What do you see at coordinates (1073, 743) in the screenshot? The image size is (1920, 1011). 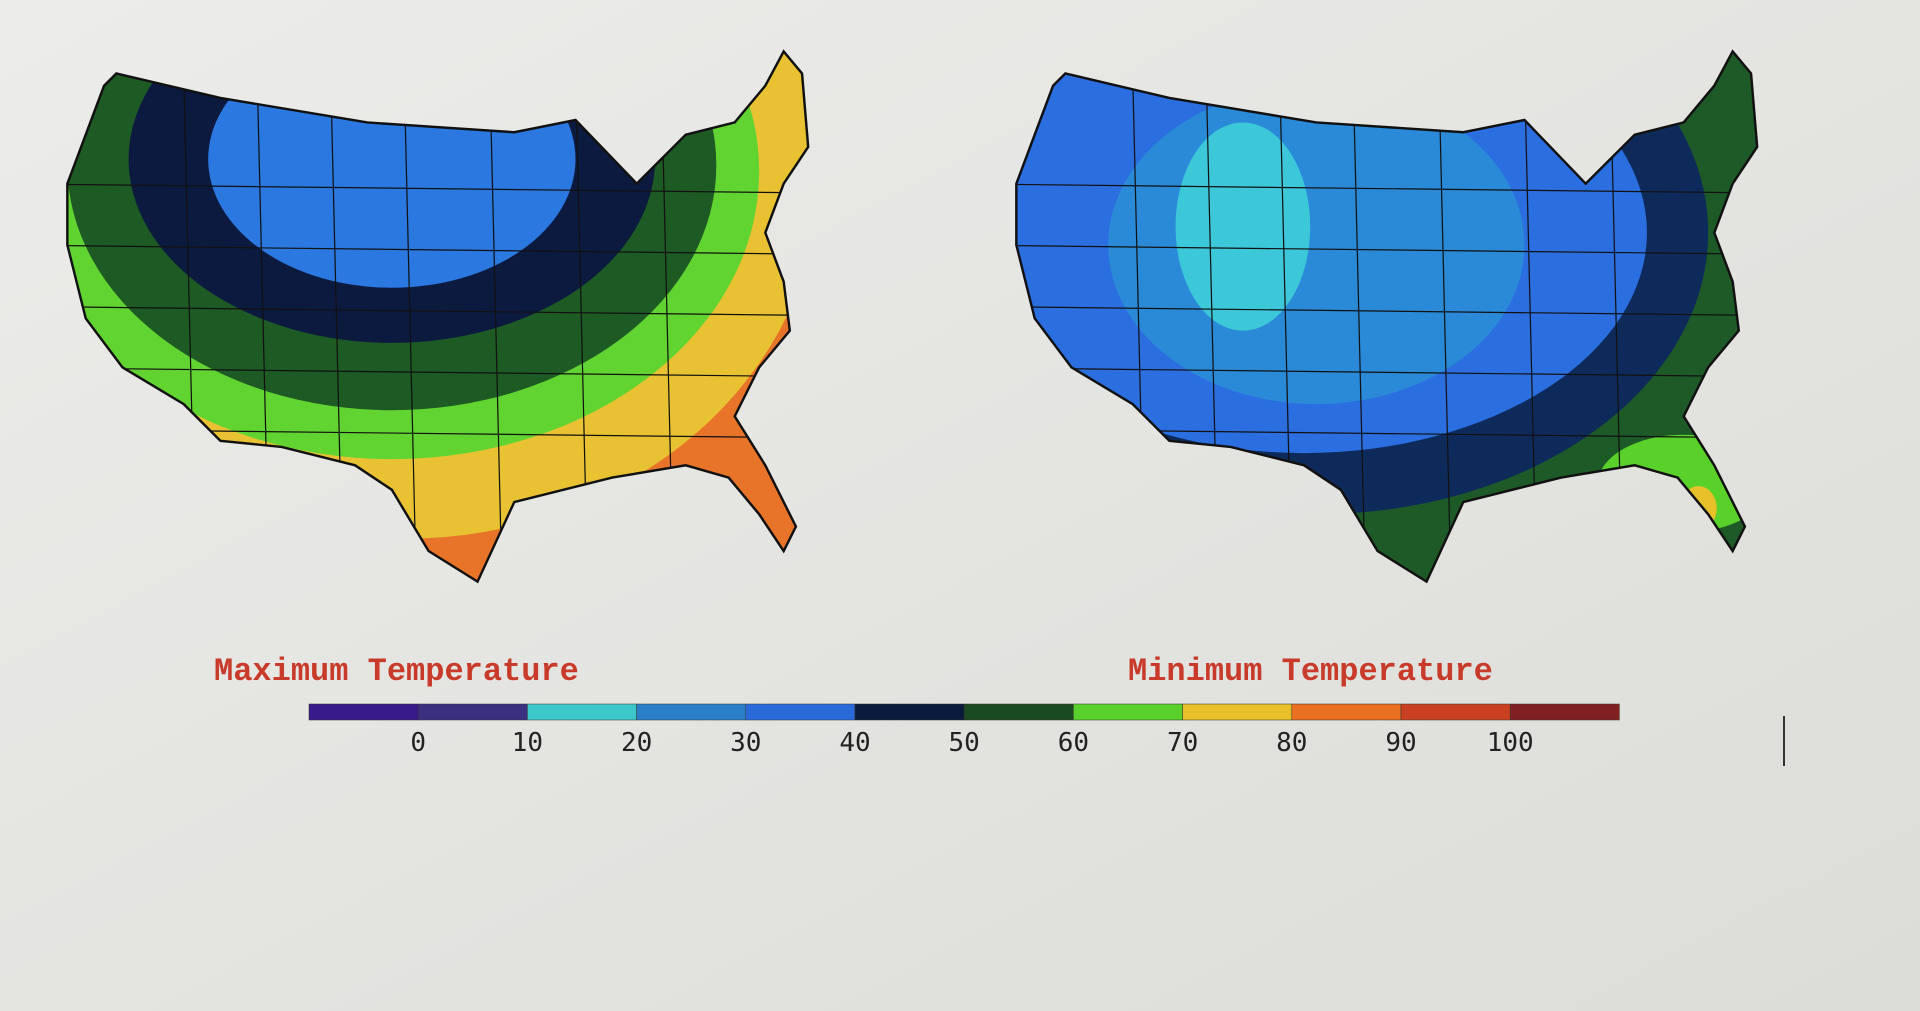 I see `legend-tick-label: 60` at bounding box center [1073, 743].